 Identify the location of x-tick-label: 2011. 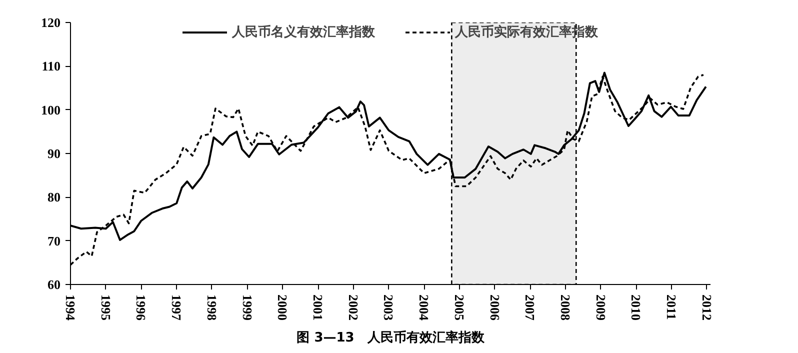
(672, 307).